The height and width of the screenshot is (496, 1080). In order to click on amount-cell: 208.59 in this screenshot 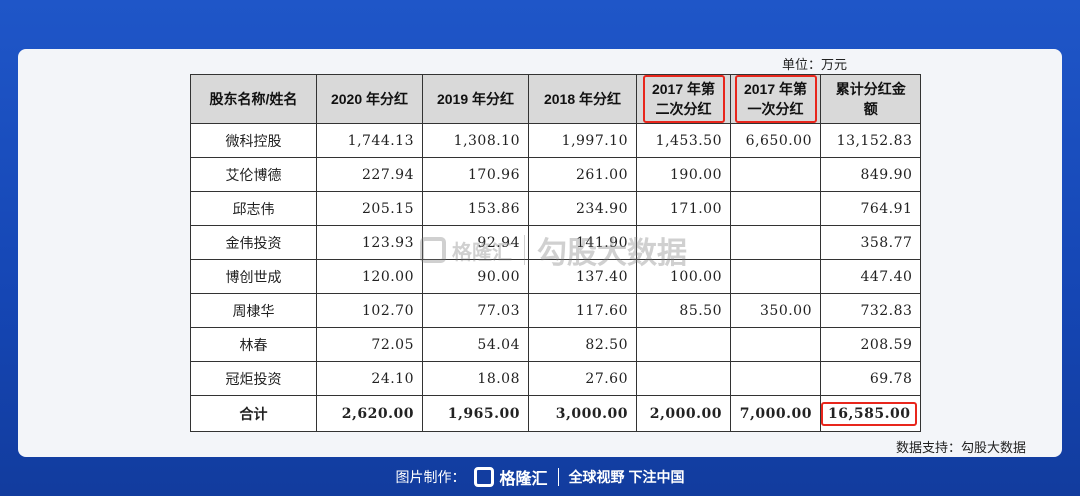, I will do `click(870, 344)`.